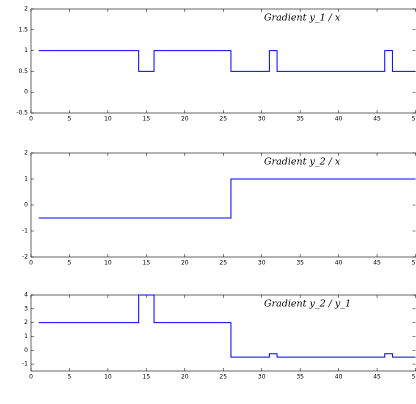  What do you see at coordinates (23, 29) in the screenshot?
I see `y-tick-label: 1.5` at bounding box center [23, 29].